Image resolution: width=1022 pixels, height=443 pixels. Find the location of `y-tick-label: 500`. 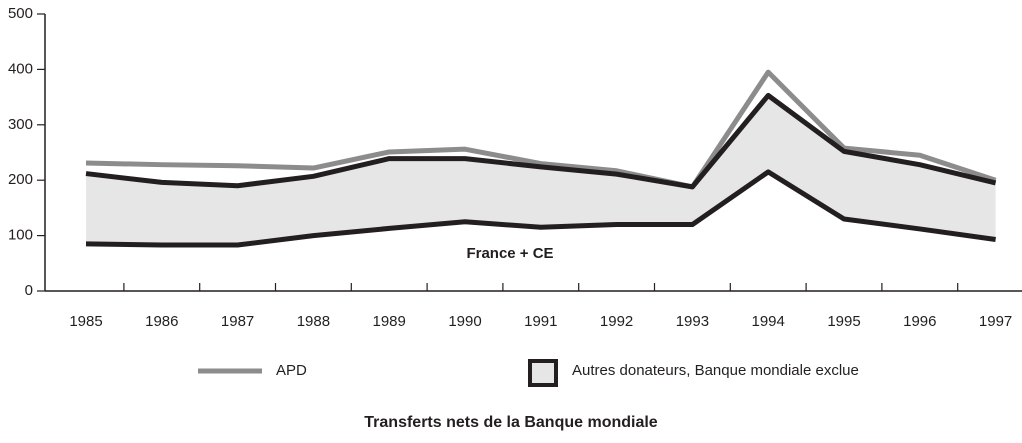

y-tick-label: 500 is located at coordinates (20, 13).